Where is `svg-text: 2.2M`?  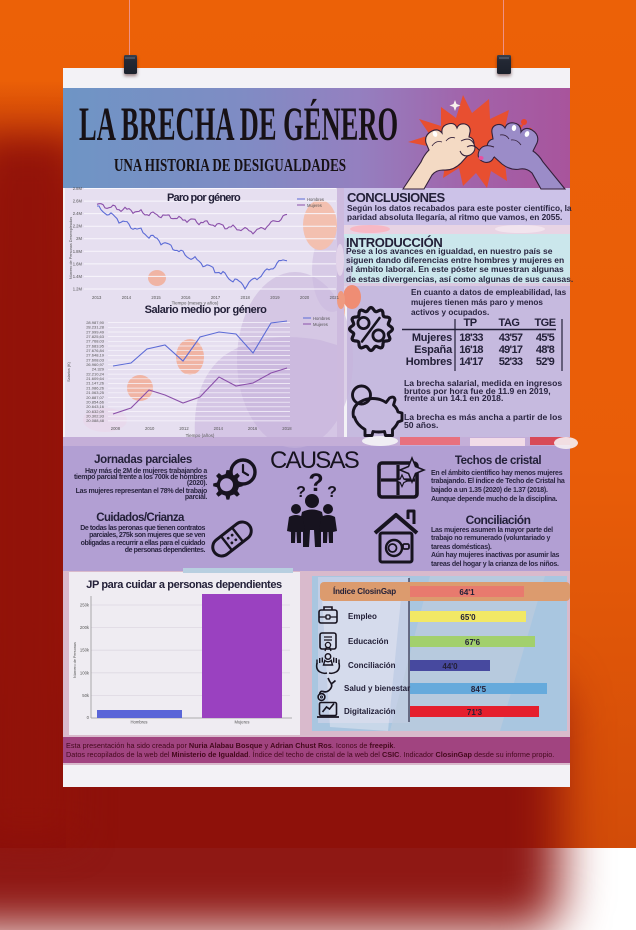
svg-text: 2.2M is located at coordinates (78, 226).